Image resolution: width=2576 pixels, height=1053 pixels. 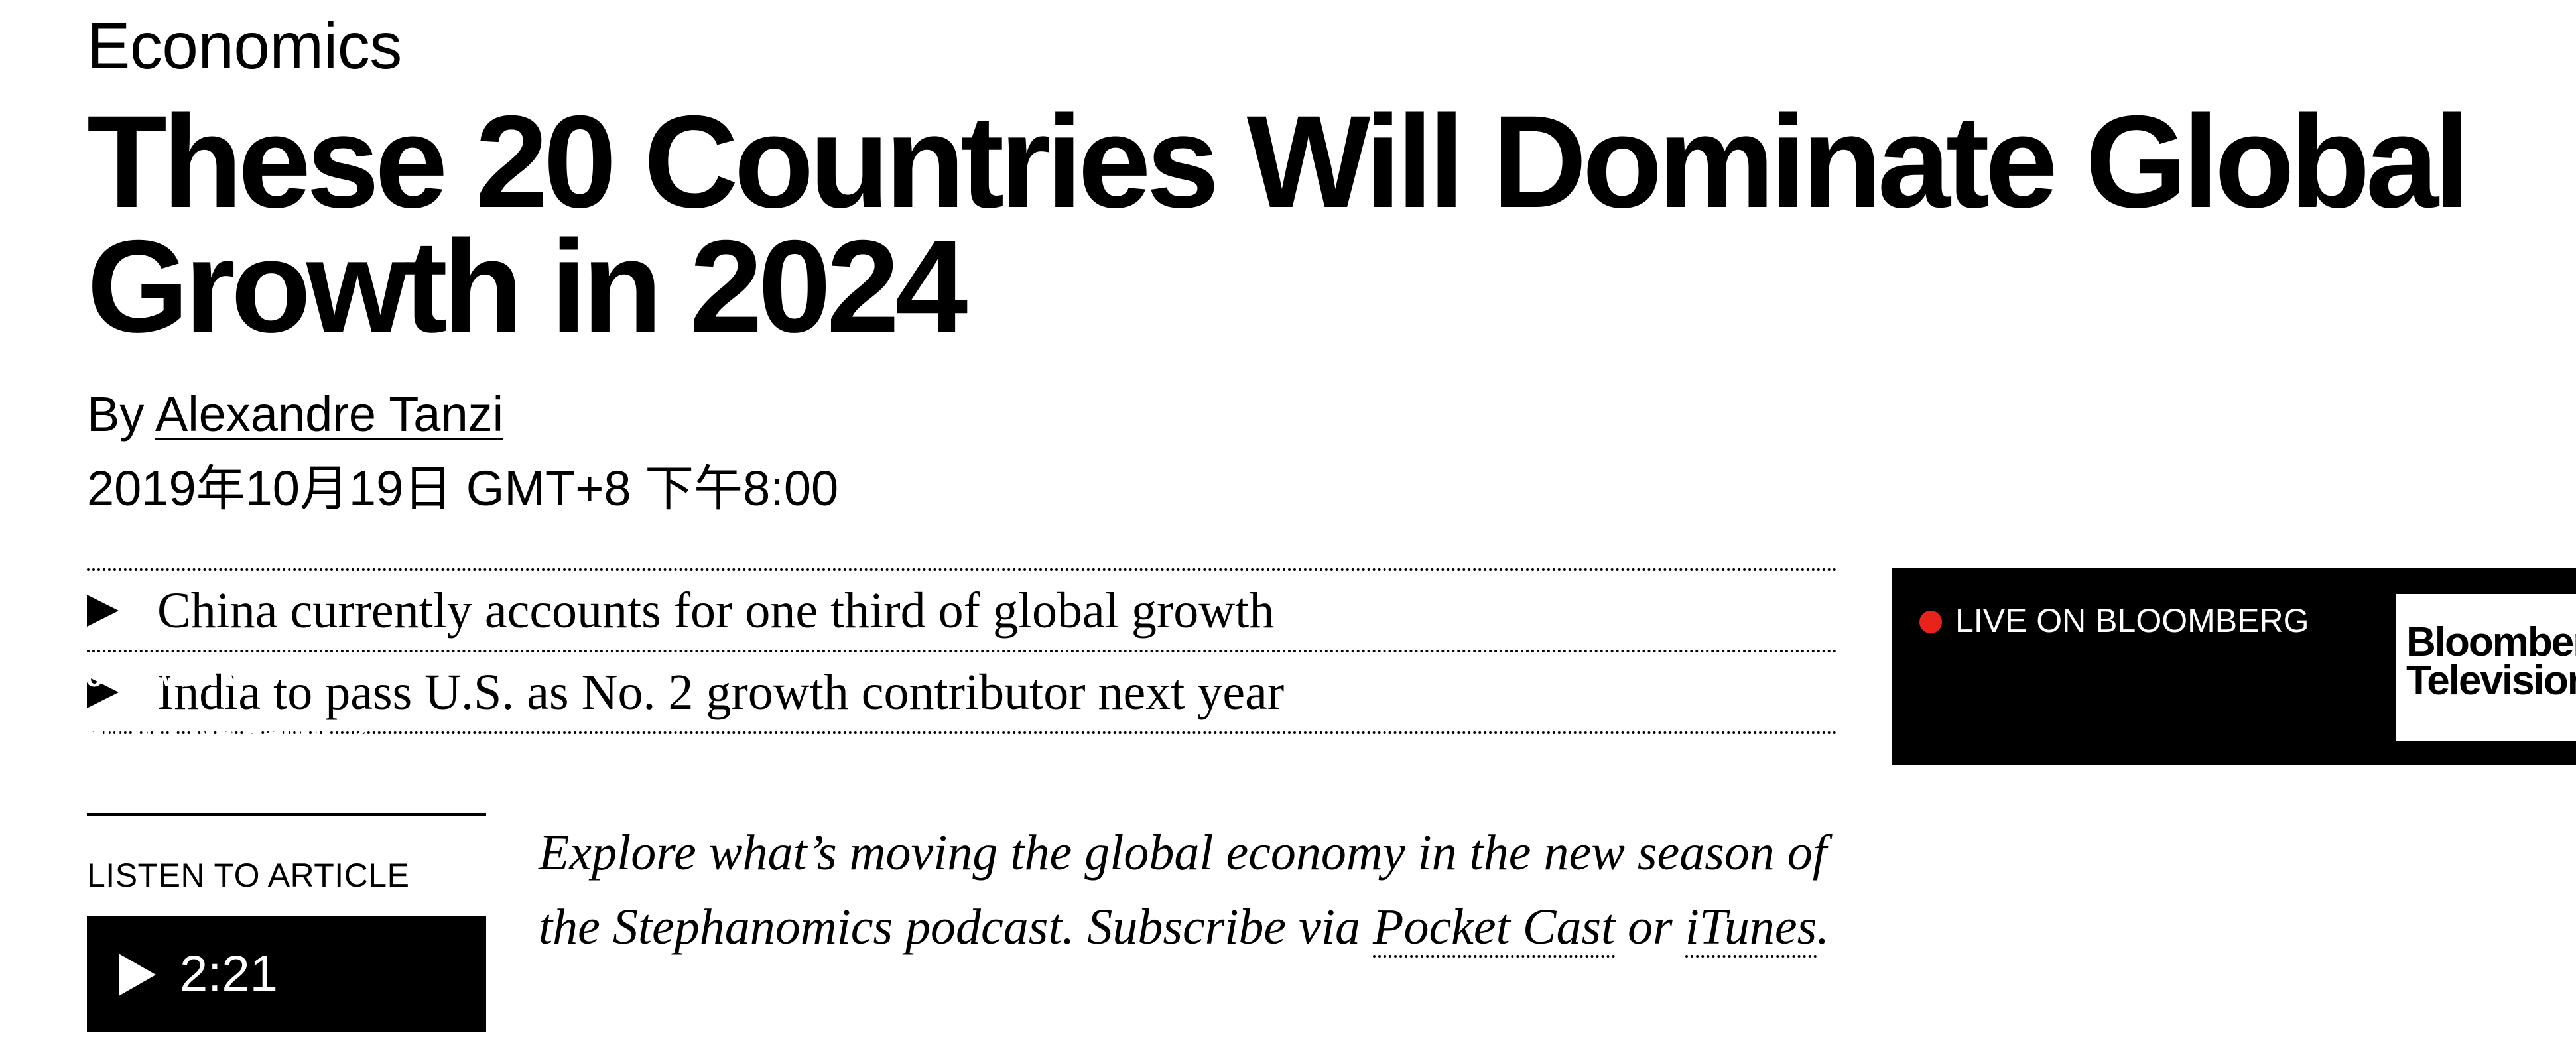 What do you see at coordinates (2132, 621) in the screenshot?
I see `live-label: LIVE ON BLOOMBERG` at bounding box center [2132, 621].